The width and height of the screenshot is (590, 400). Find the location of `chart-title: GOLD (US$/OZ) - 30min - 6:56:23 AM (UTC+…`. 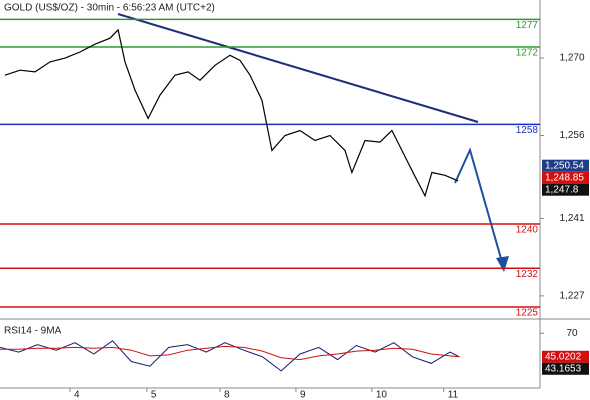

chart-title: GOLD (US$/OZ) - 30min - 6:56:23 AM (UTC+… is located at coordinates (109, 8).